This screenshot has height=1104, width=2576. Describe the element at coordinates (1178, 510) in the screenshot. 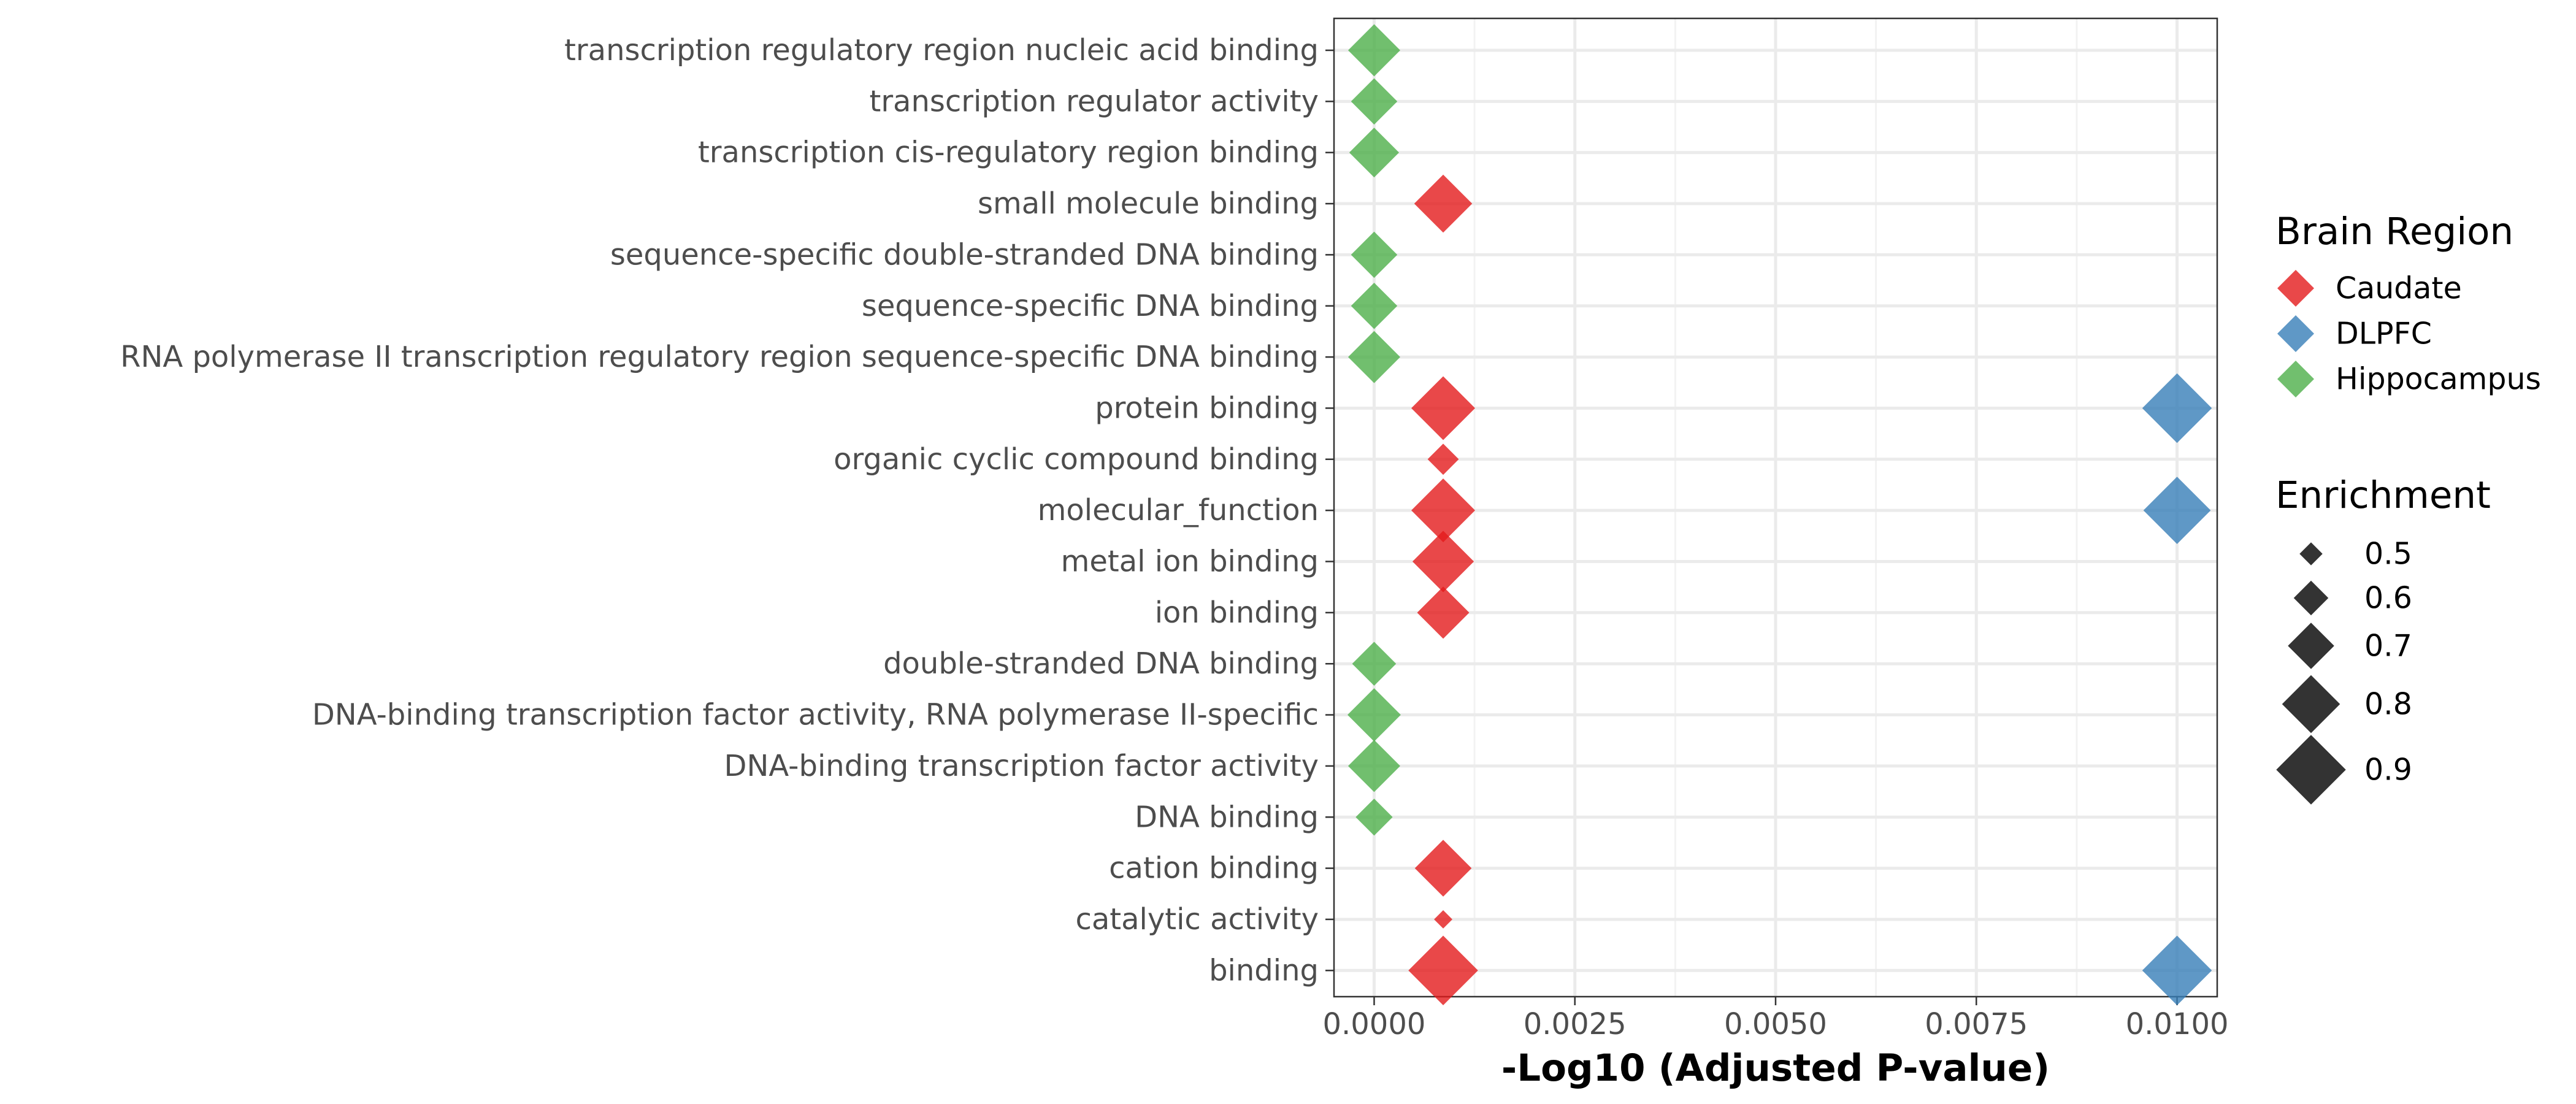

I see `y-tick-label: molecular_function` at that location.